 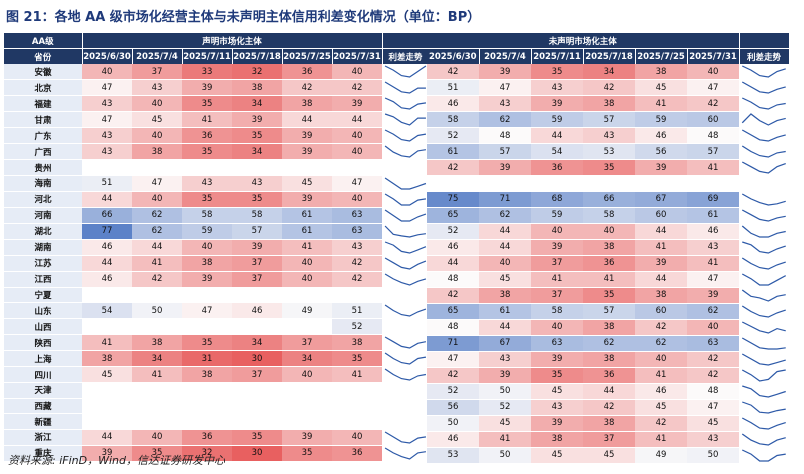 I want to click on spread-value-cell: 59, so click(x=557, y=215).